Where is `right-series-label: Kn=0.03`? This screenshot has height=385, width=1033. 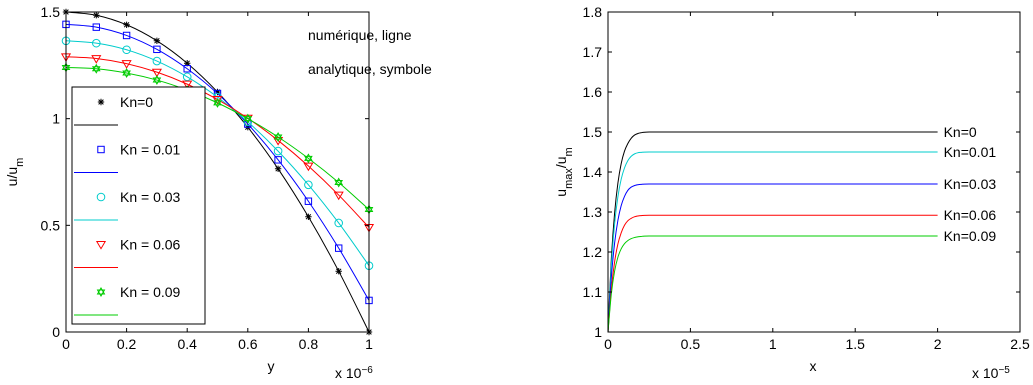 right-series-label: Kn=0.03 is located at coordinates (970, 184).